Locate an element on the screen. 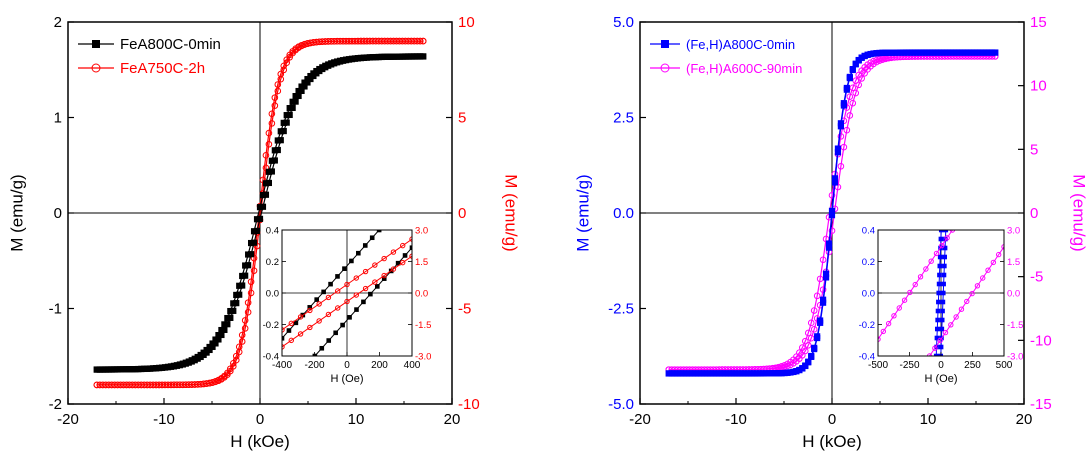 This screenshot has width=1088, height=459. inset-x-tick-label: 250 is located at coordinates (972, 365).